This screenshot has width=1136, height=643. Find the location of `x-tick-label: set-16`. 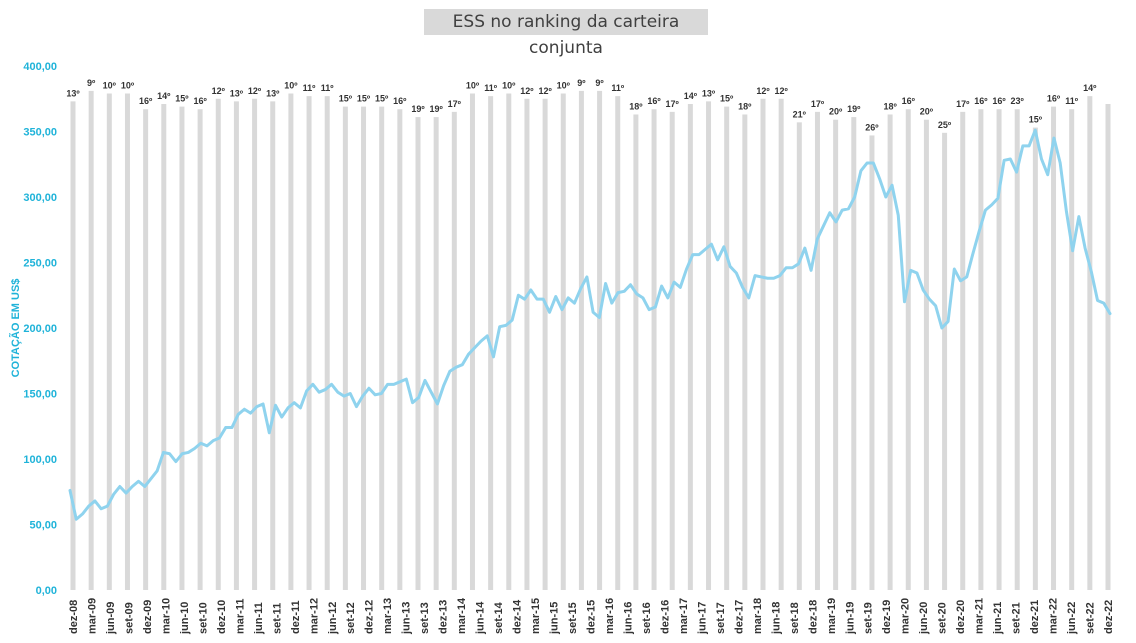

x-tick-label: set-16 is located at coordinates (647, 618).